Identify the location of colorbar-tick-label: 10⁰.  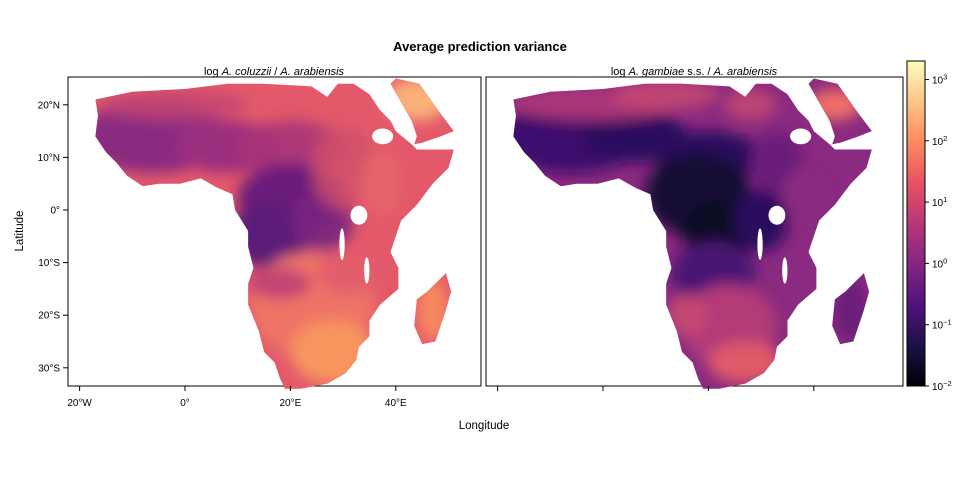
(939, 263).